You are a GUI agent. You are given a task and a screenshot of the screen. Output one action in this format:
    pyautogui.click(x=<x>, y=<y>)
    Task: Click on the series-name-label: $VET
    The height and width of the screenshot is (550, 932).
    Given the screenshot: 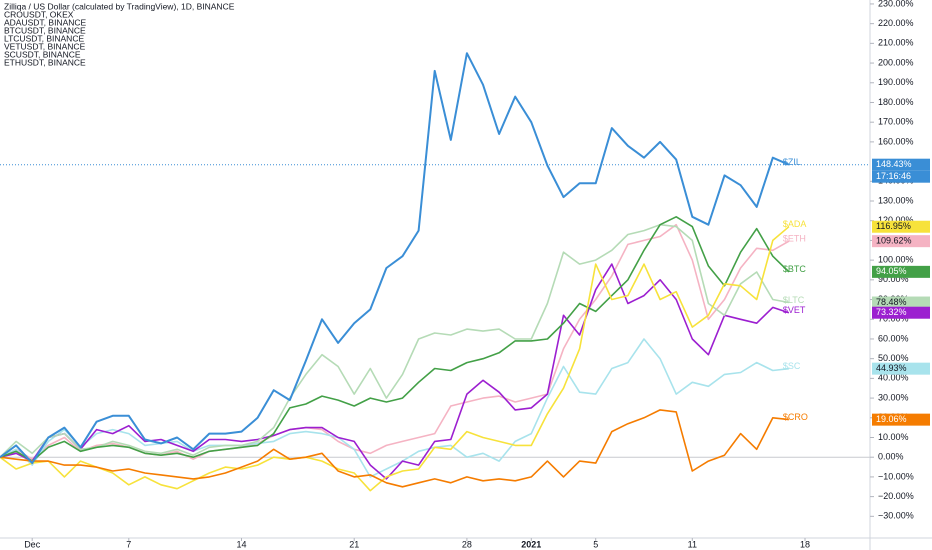 What is the action you would take?
    pyautogui.click(x=794, y=310)
    